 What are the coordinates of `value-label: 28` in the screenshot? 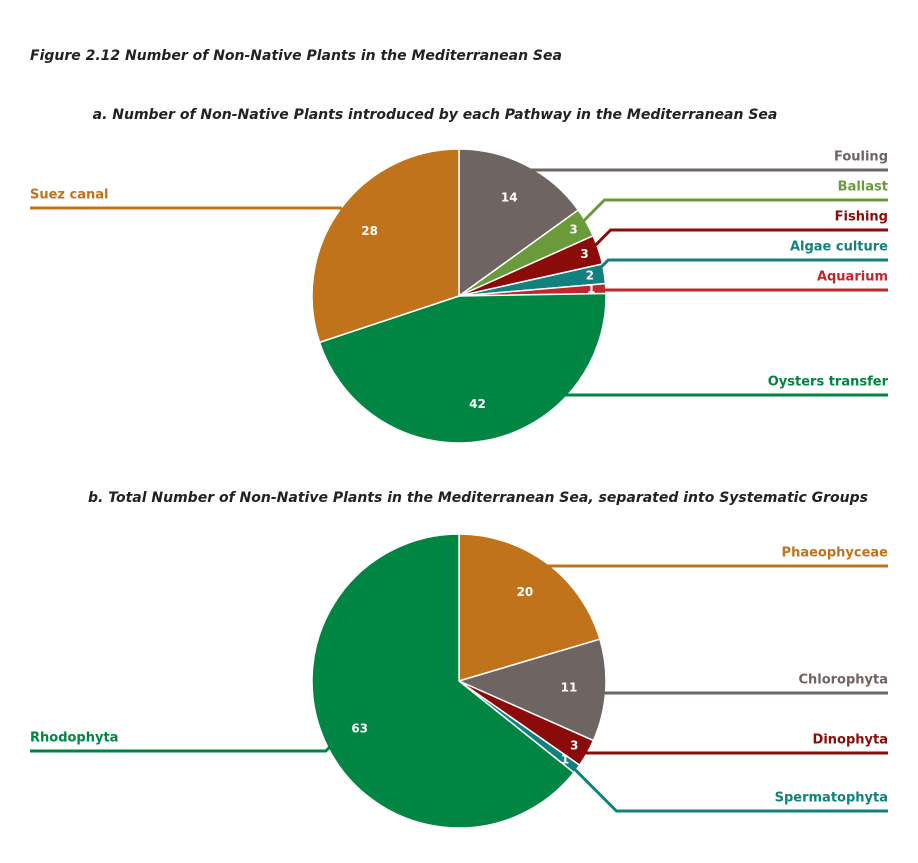 It's located at (369, 231).